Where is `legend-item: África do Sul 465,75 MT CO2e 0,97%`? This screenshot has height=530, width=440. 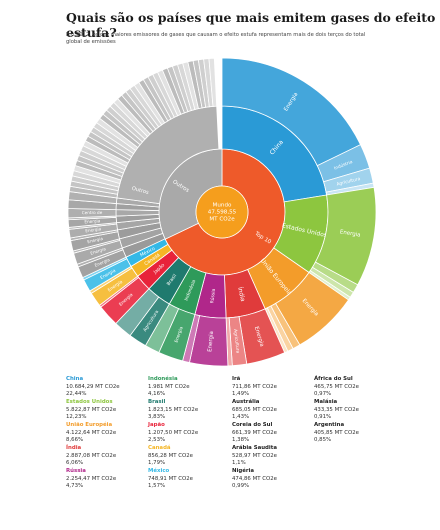
legend-item: África do Sul 465,75 MT CO2e 0,97% is located at coordinates (356, 387).